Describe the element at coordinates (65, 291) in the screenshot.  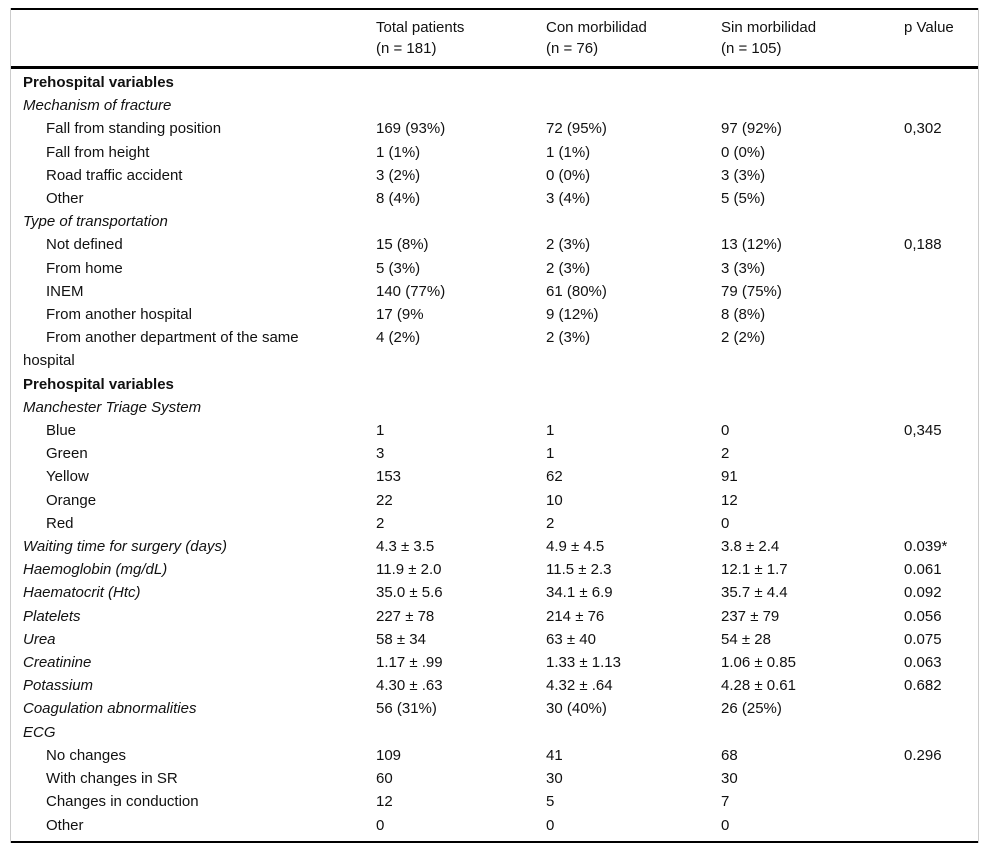
I see `row-label: INEM` at that location.